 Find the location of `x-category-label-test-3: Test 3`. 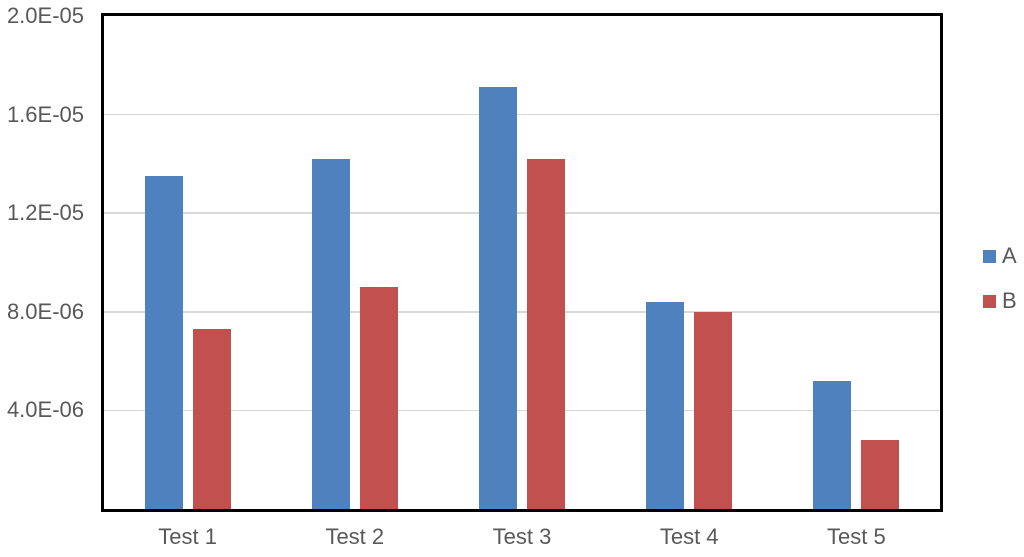

x-category-label-test-3: Test 3 is located at coordinates (522, 536).